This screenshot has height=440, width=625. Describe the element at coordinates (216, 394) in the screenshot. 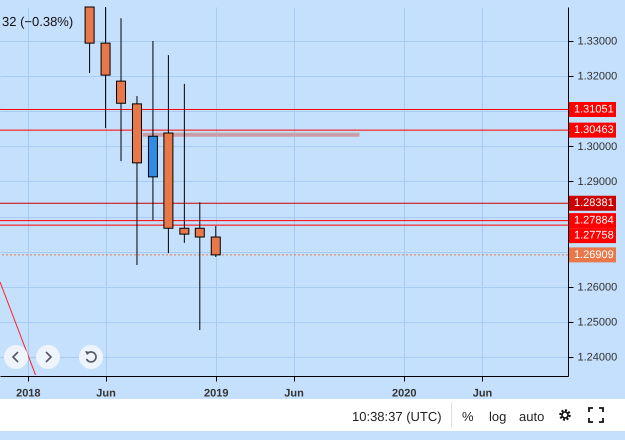

I see `x-tick-label: 2019` at that location.